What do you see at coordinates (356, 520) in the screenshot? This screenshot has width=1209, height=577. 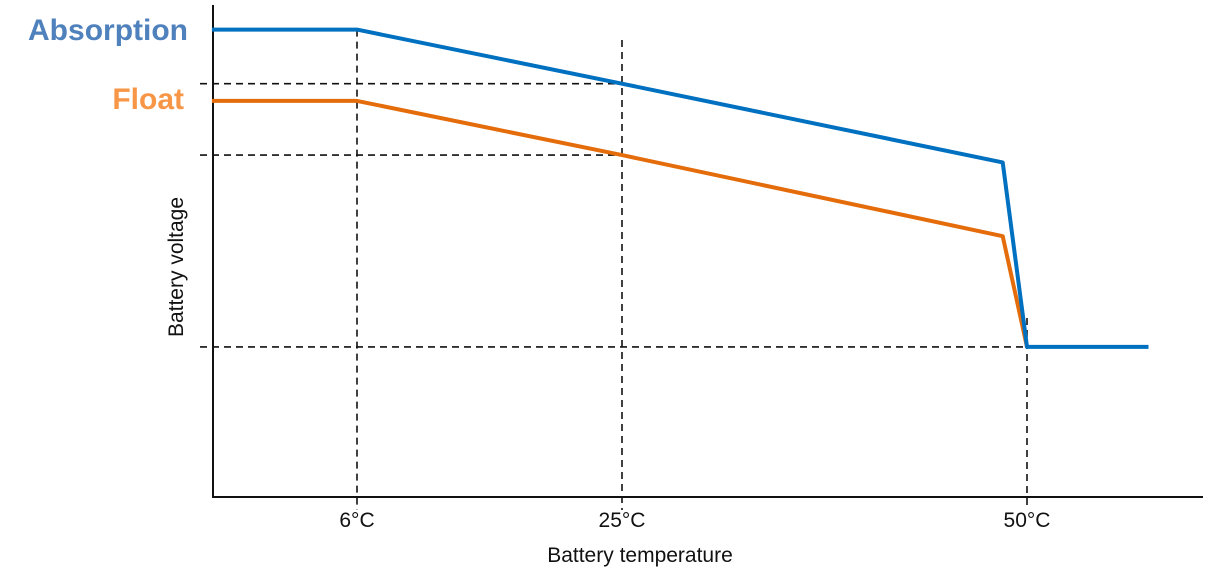 I see `x-tick-label: 6°C` at bounding box center [356, 520].